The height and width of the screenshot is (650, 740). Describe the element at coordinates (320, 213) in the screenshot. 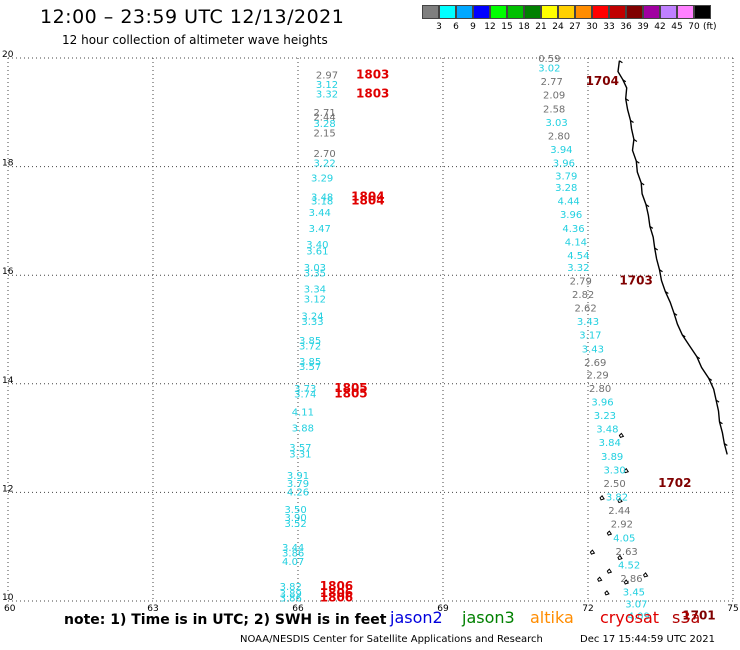

I see `wave-height-value: 3.44` at that location.